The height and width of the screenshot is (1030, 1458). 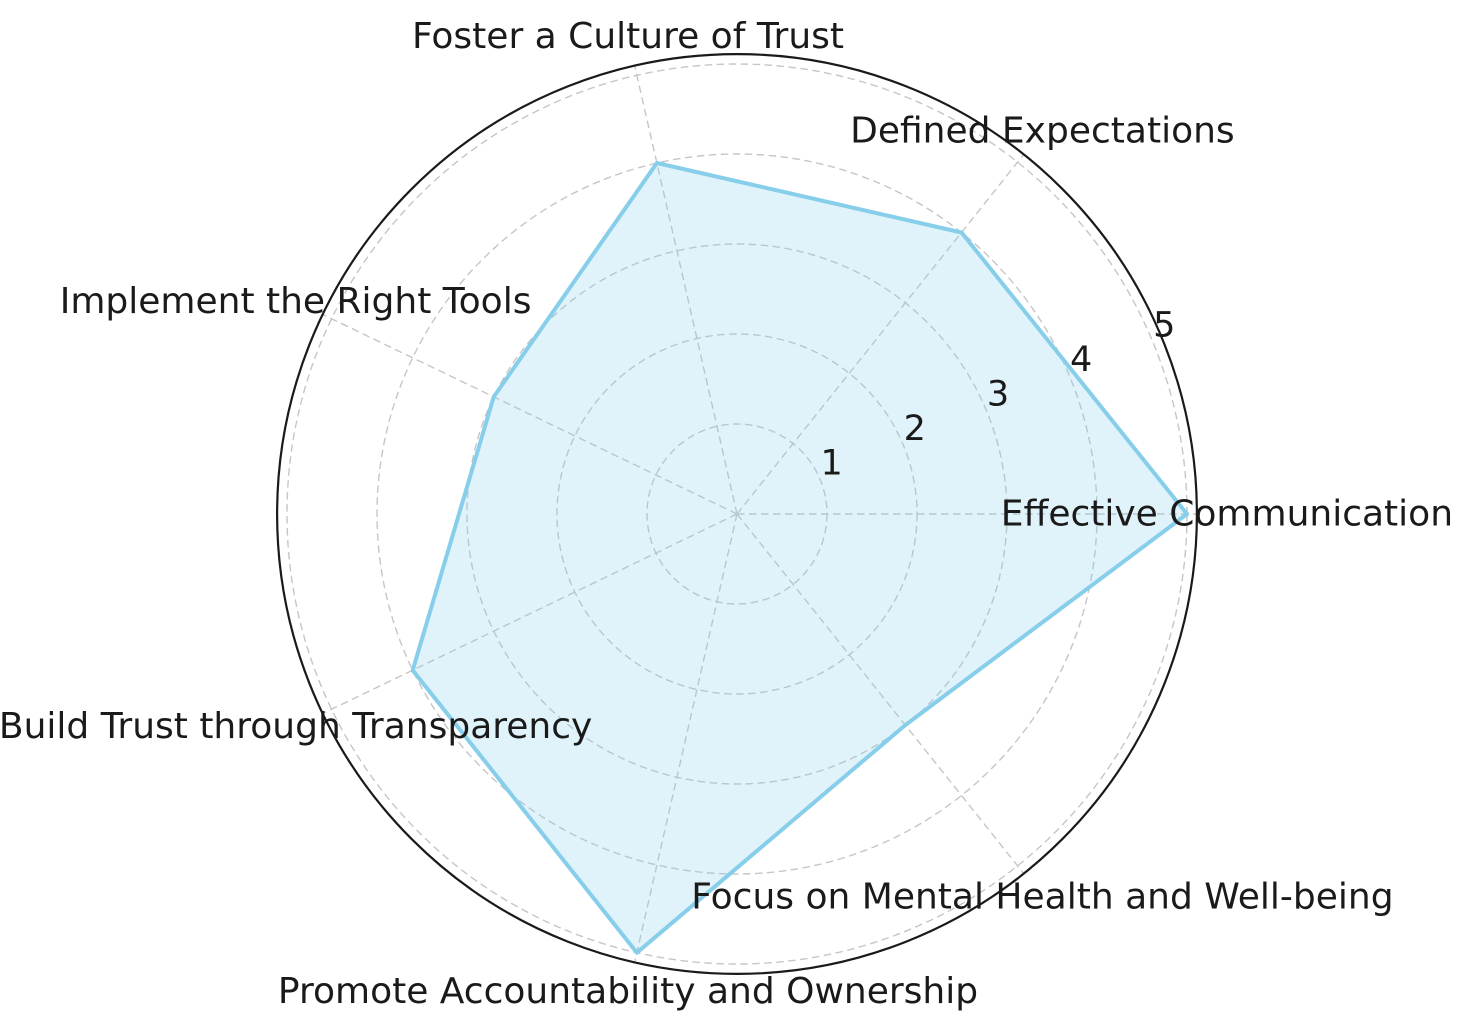 I want to click on category-axis-label: Promote Accountability and Ownership, so click(x=628, y=991).